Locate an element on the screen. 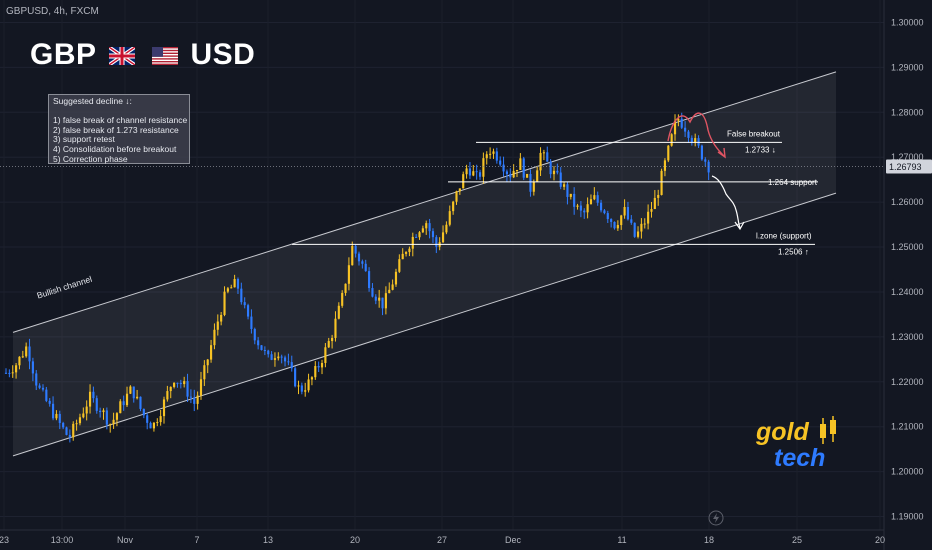 This screenshot has height=550, width=932. pair-title: GBP USD is located at coordinates (142, 55).